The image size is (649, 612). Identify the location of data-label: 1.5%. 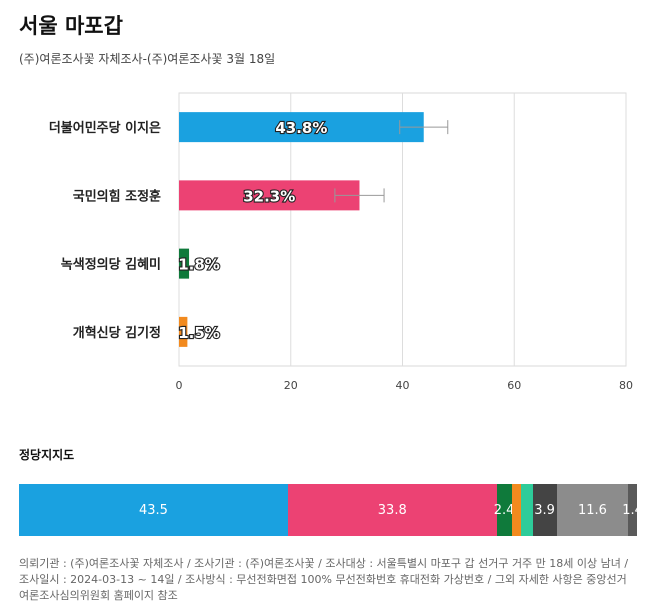
(199, 333).